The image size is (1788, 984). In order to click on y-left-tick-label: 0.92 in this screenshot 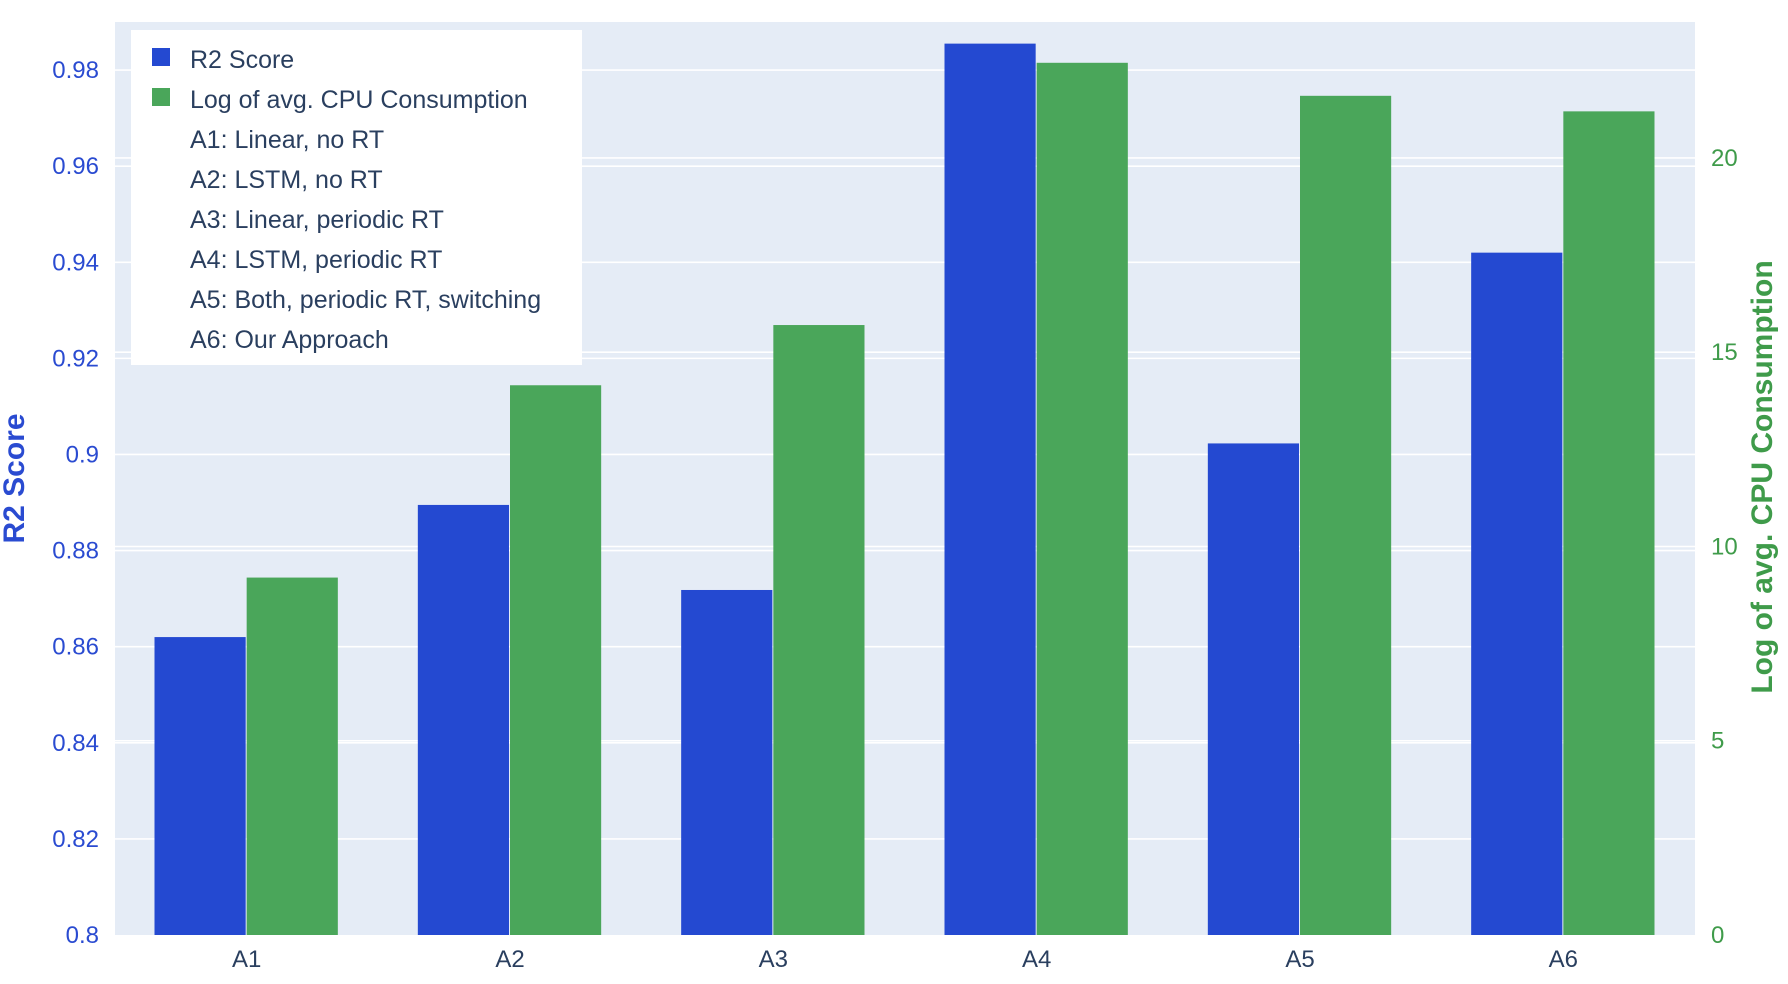, I will do `click(75, 358)`.